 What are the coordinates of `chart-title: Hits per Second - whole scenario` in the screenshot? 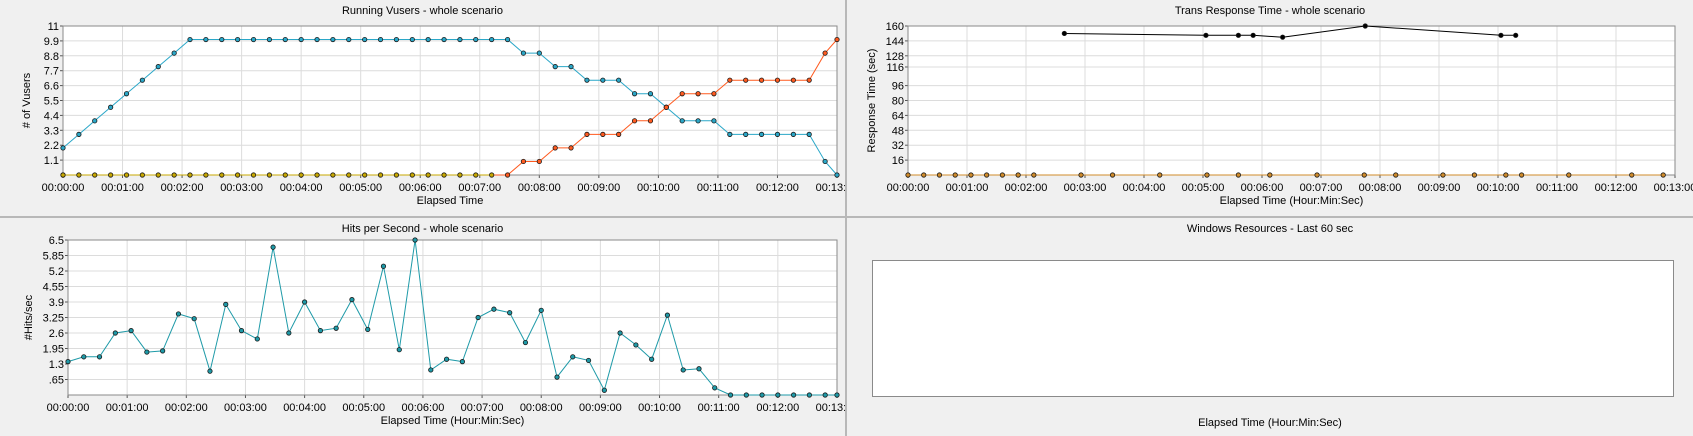 It's located at (422, 229).